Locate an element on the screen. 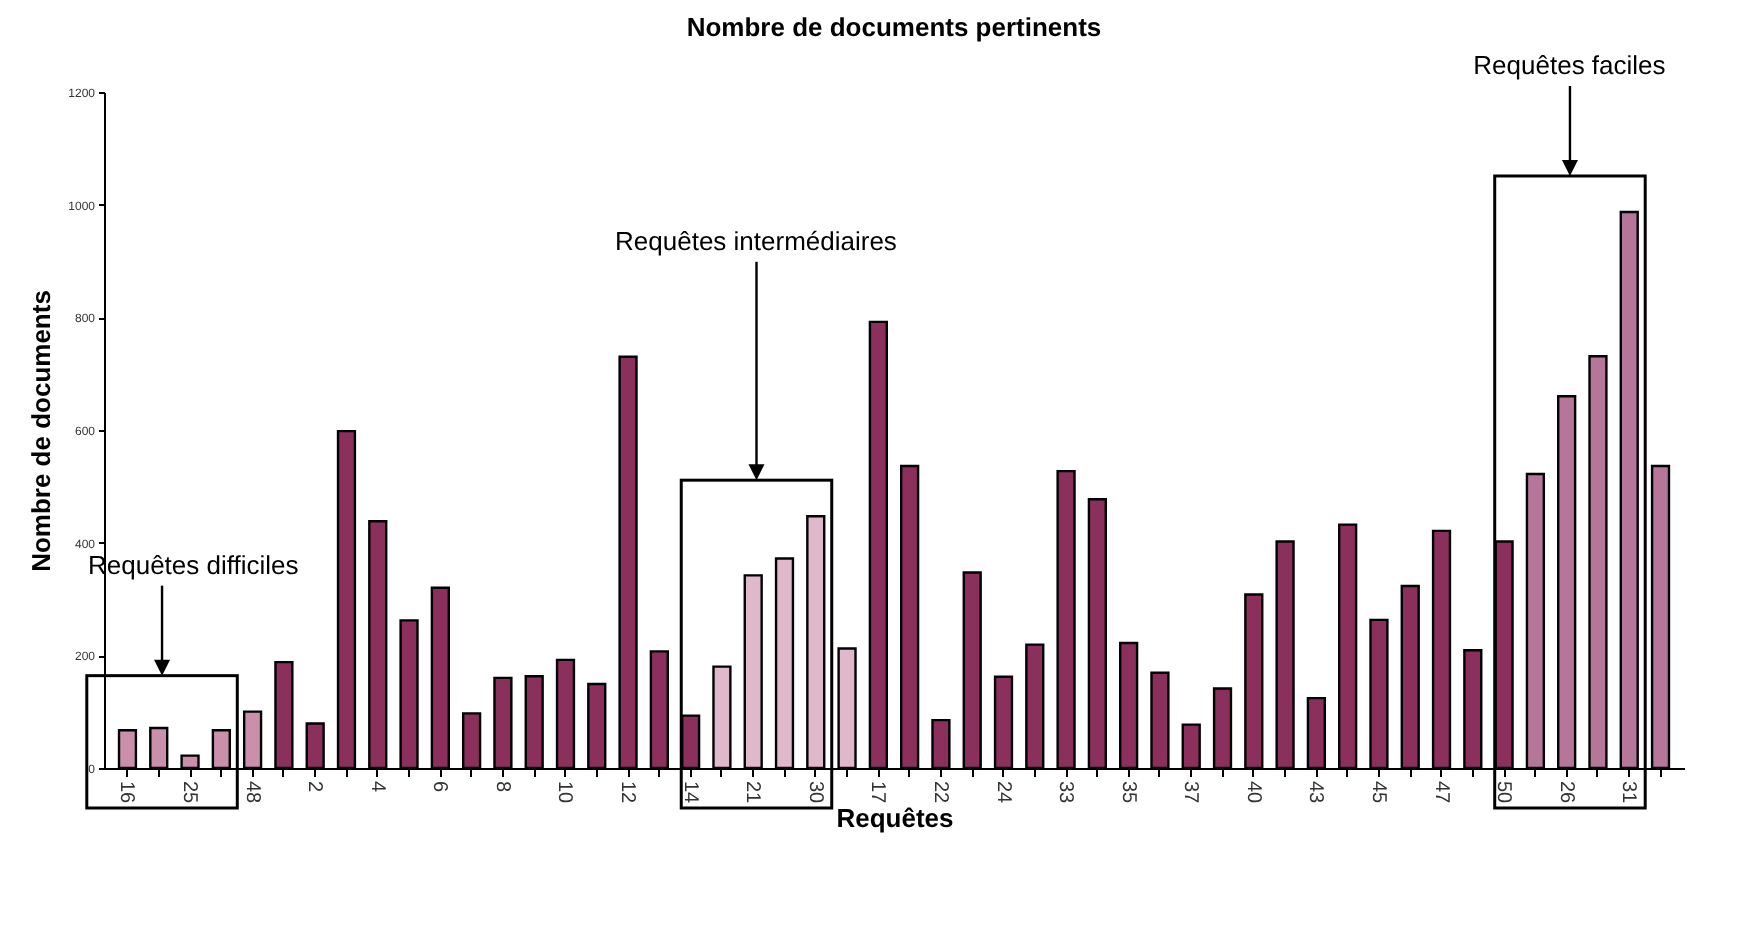 This screenshot has width=1740, height=928. x-tick-label: 10 is located at coordinates (564, 793).